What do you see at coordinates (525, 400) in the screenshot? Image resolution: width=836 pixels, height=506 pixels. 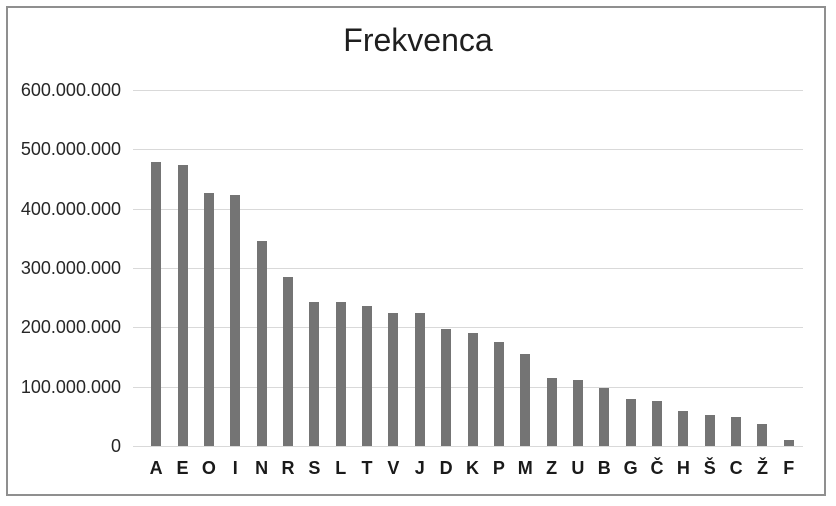 I see `bar-M` at bounding box center [525, 400].